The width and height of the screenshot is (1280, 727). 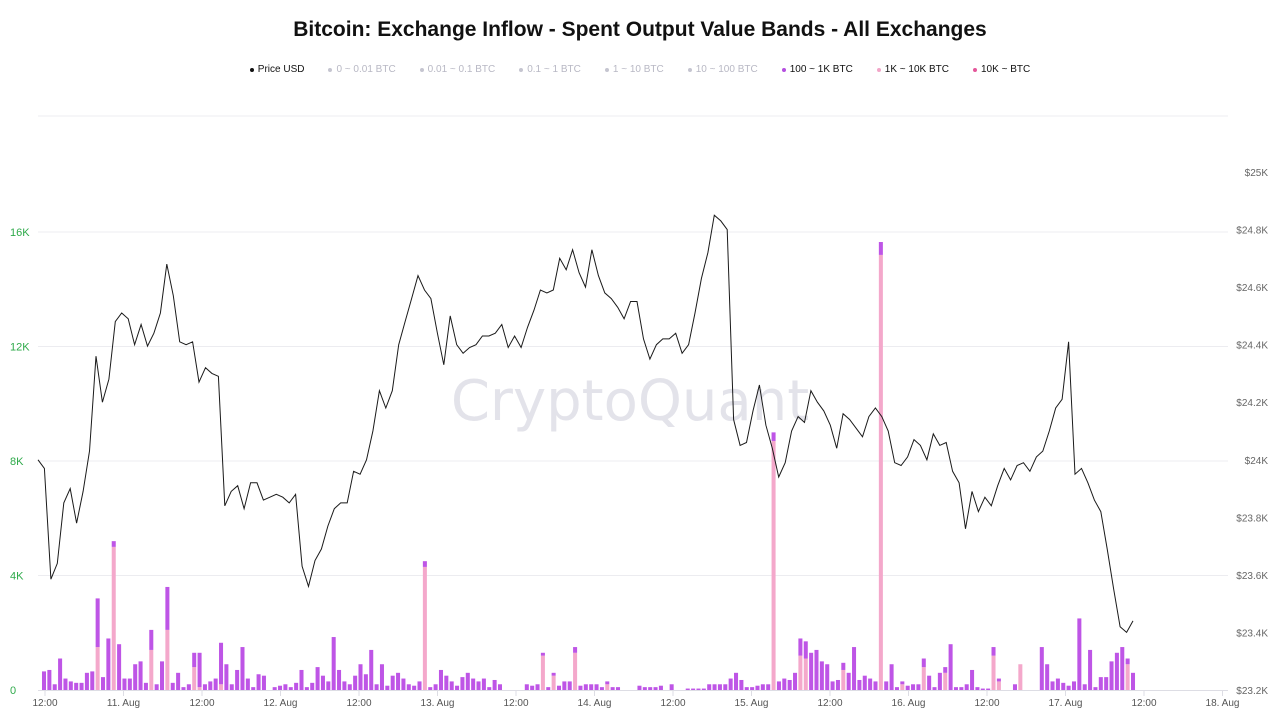 I want to click on legend-item-1-10-btc: 1 ~ 10 BTC, so click(x=634, y=69).